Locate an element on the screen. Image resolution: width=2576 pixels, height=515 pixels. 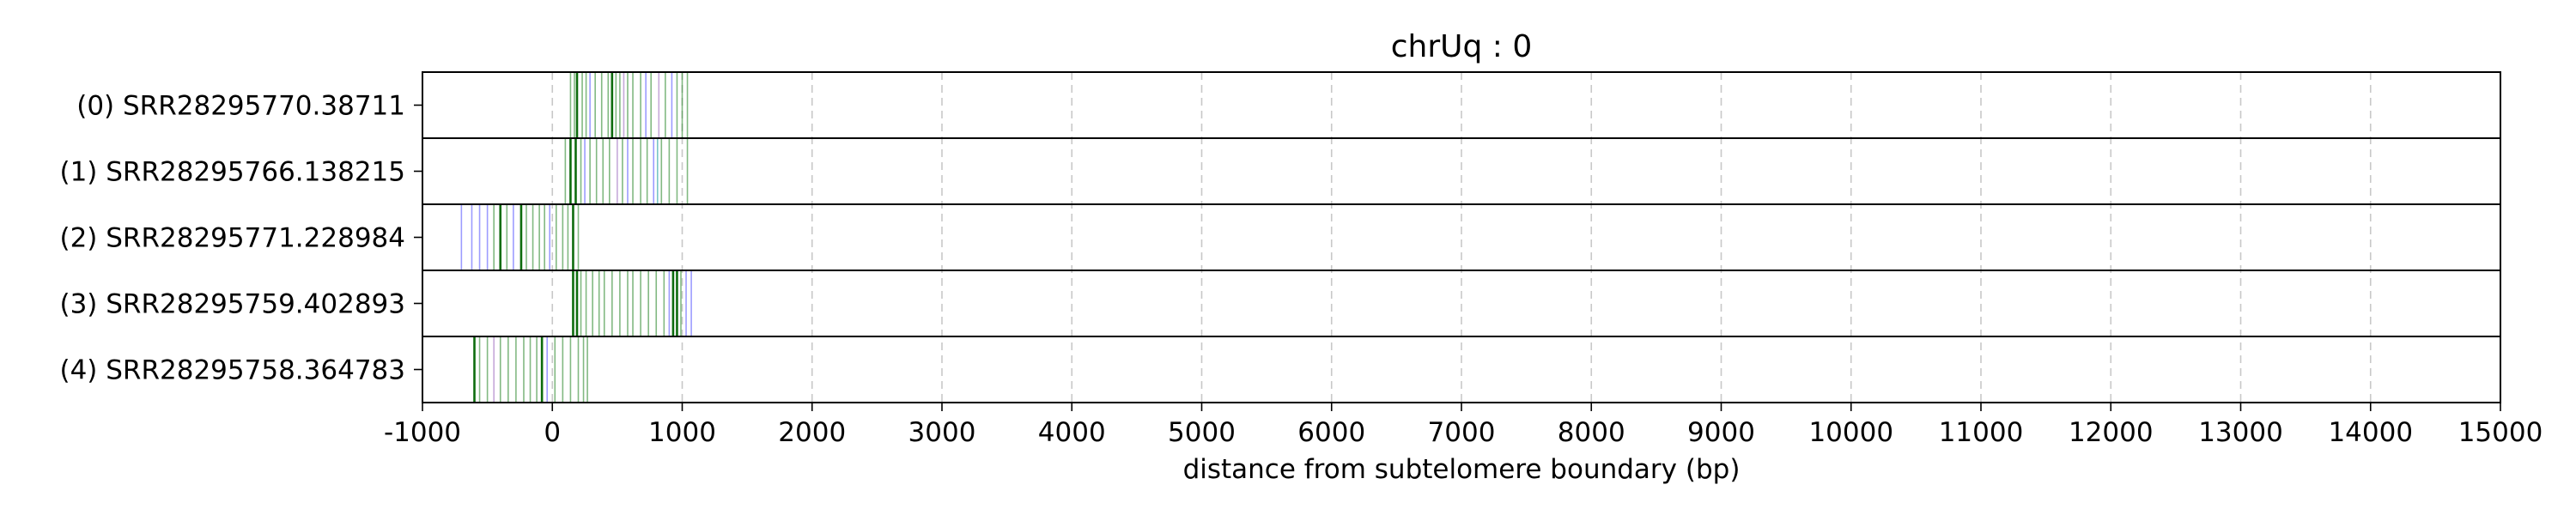
x-tick-label: 1000 is located at coordinates (682, 432).